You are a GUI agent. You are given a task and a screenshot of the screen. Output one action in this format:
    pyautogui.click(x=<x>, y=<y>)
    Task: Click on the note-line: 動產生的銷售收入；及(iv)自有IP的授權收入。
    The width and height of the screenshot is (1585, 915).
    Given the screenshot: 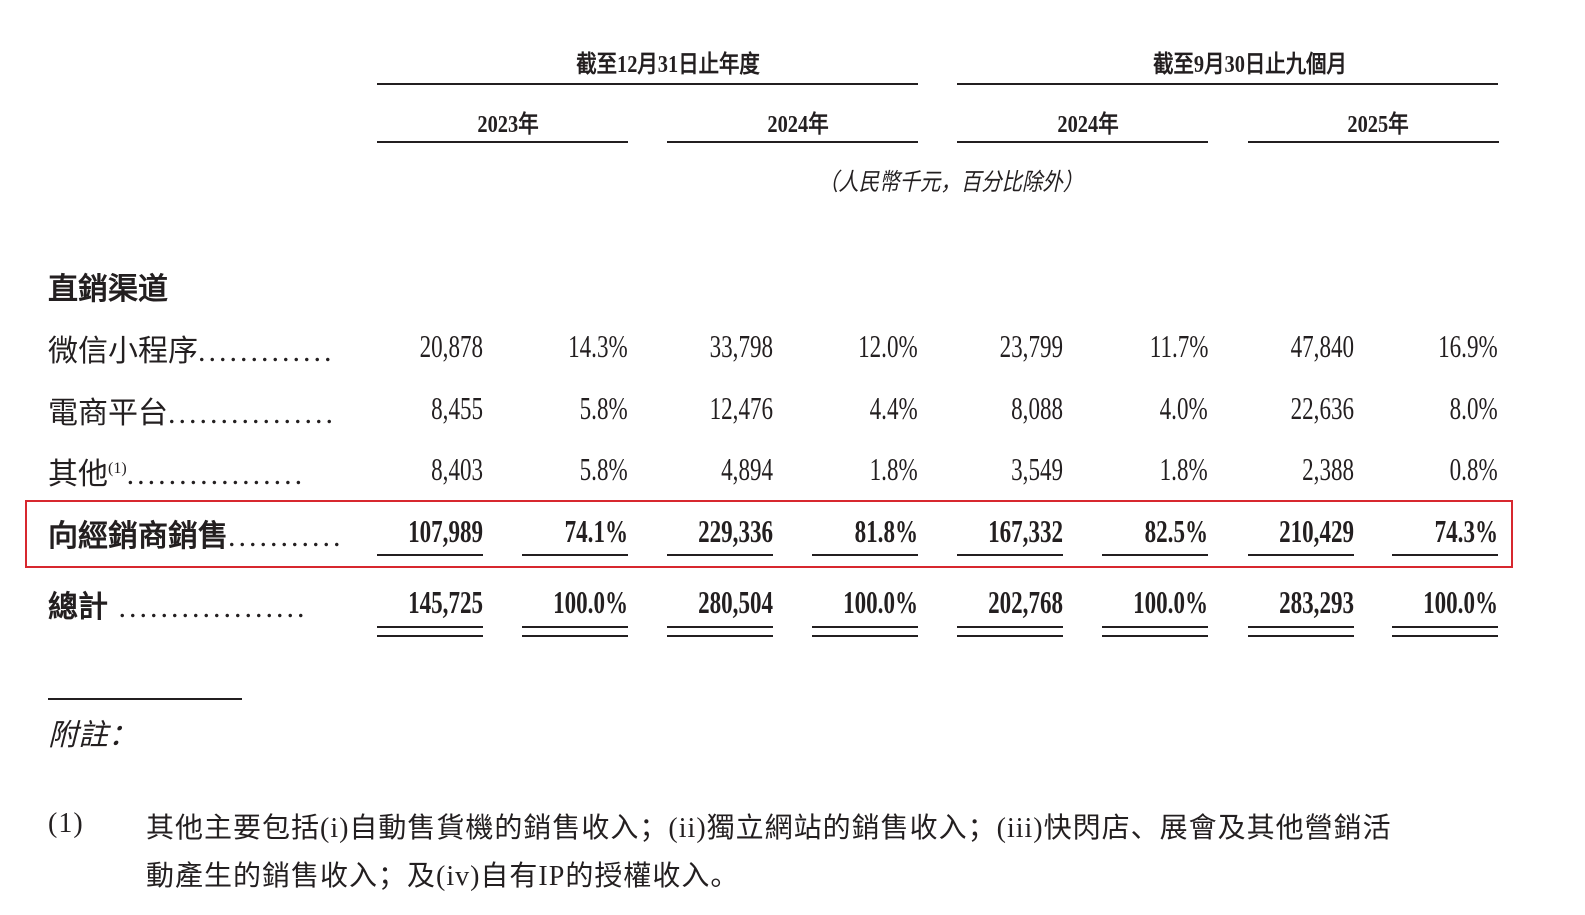 What is the action you would take?
    pyautogui.click(x=443, y=876)
    